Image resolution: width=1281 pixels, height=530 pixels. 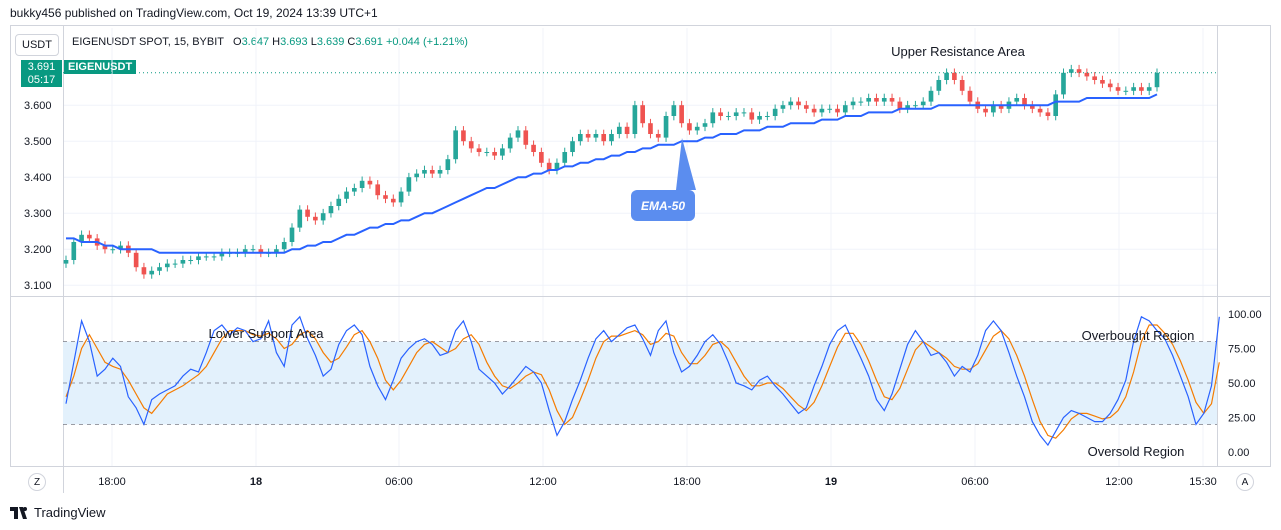 What do you see at coordinates (294, 42) in the screenshot?
I see `legend-high-value: 3.693` at bounding box center [294, 42].